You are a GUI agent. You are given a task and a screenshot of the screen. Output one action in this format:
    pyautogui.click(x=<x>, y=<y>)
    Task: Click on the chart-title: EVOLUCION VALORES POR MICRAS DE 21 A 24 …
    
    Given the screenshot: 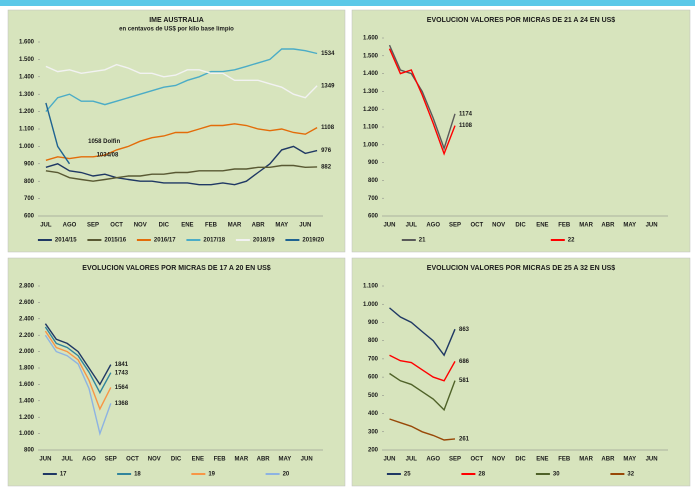 What is the action you would take?
    pyautogui.click(x=521, y=20)
    